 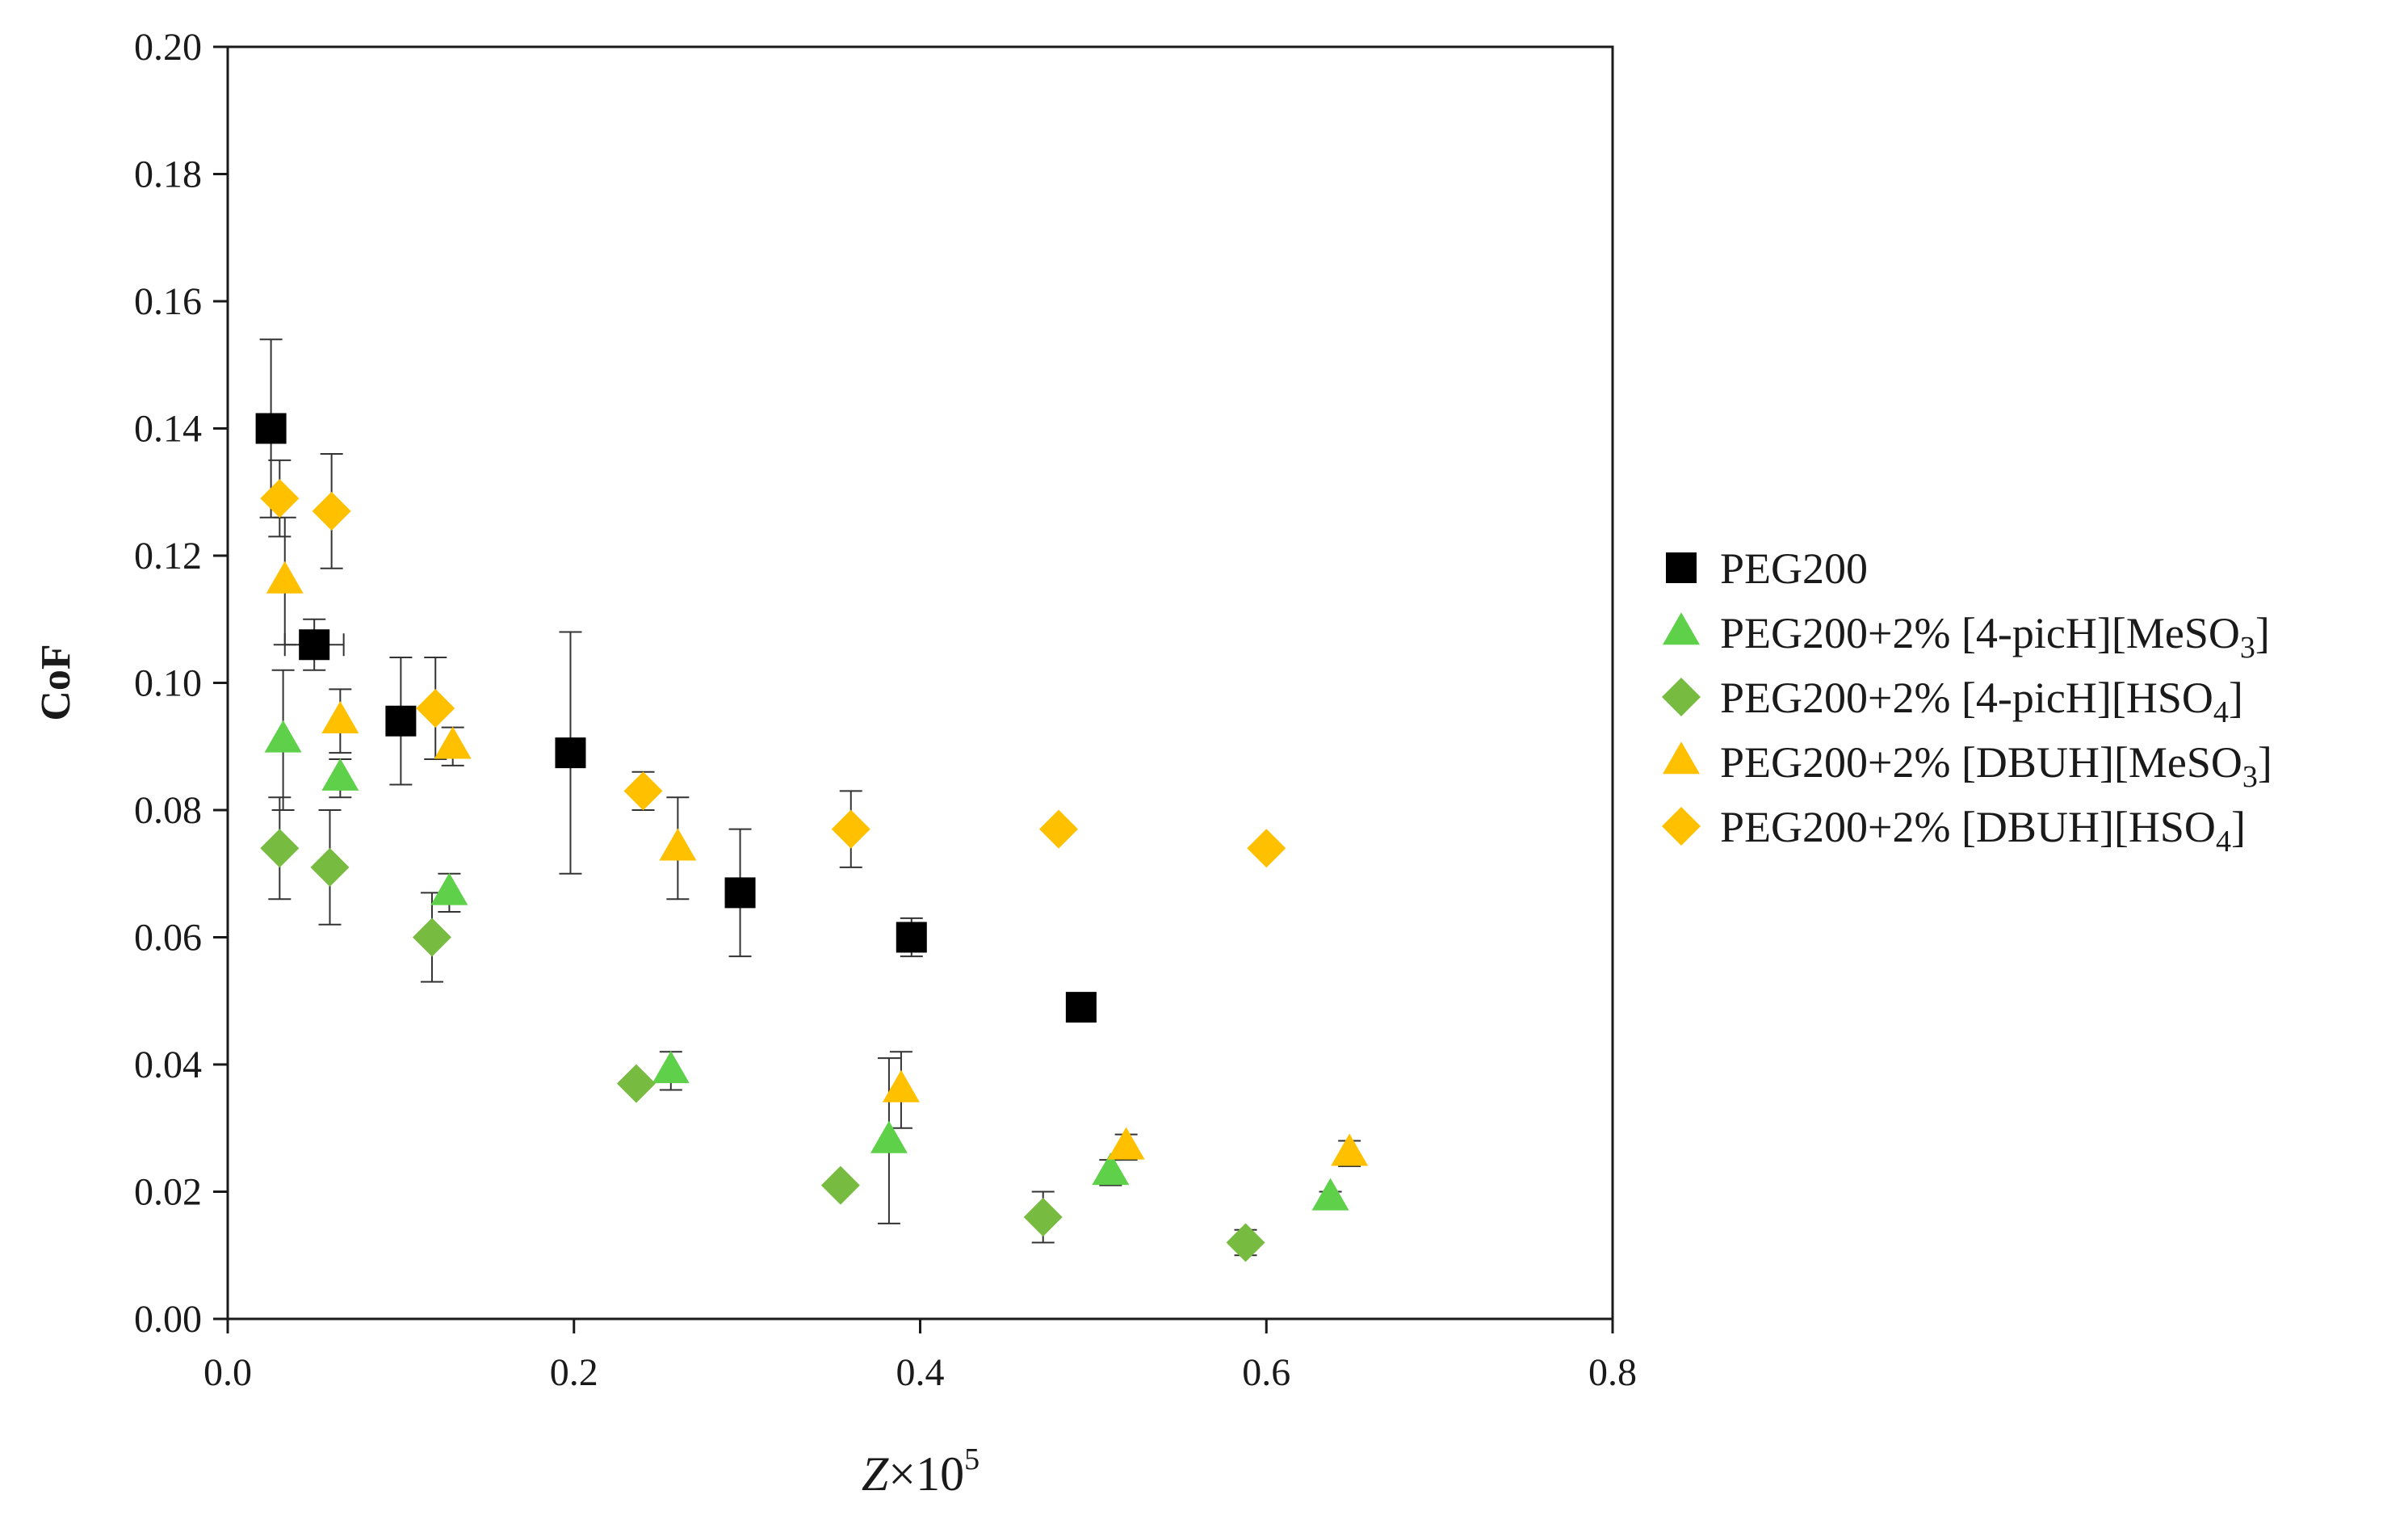 What do you see at coordinates (56, 682) in the screenshot?
I see `y-axis-title: CoF` at bounding box center [56, 682].